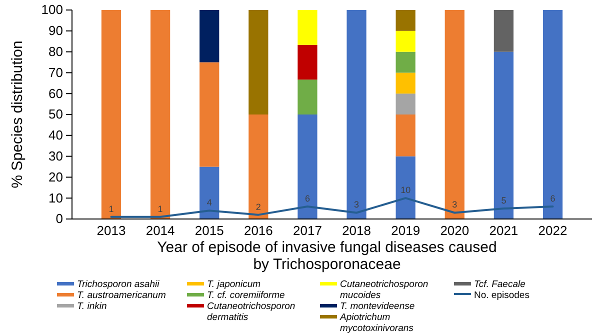 This screenshot has height=335, width=600. What do you see at coordinates (209, 203) in the screenshot?
I see `data-label: 4` at bounding box center [209, 203].